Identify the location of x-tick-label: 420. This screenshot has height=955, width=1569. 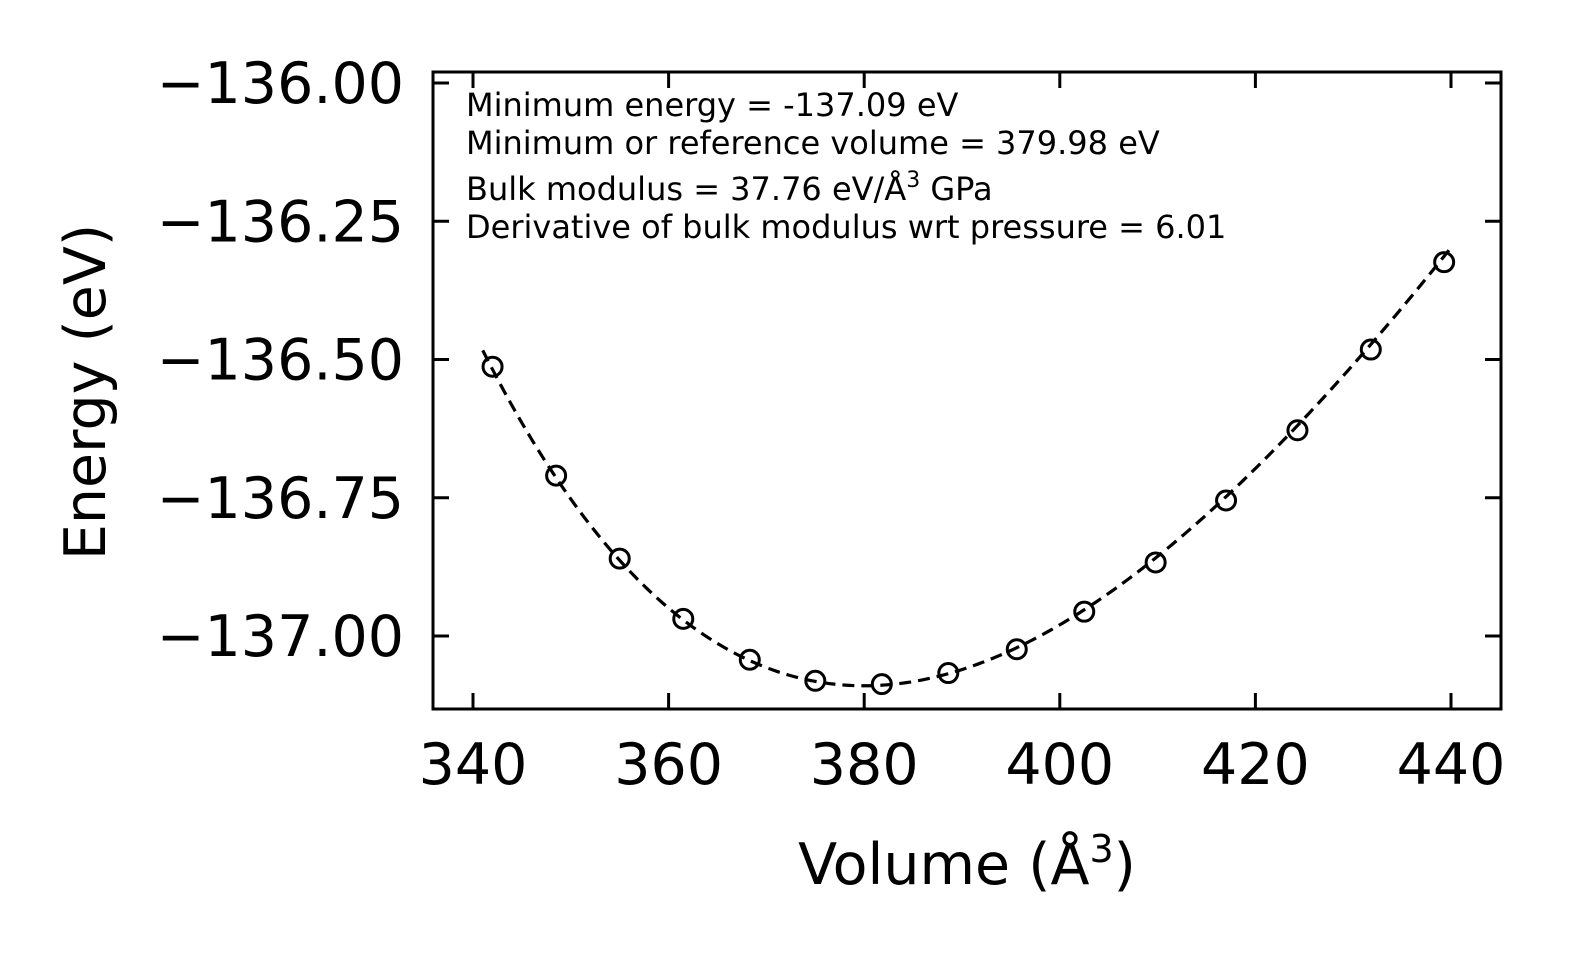
(1255, 765).